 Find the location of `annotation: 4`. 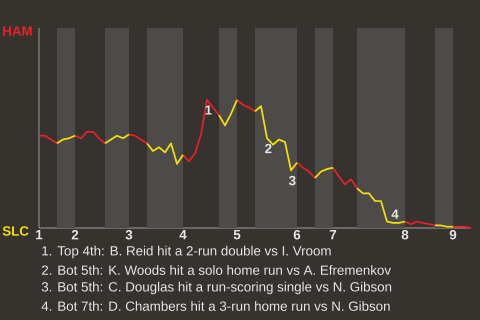

annotation: 4 is located at coordinates (395, 214).